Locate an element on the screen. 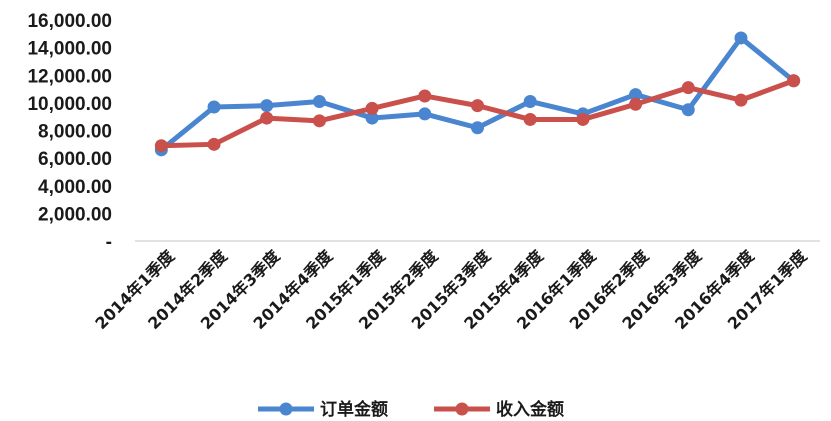 This screenshot has height=421, width=831. y-tick-label: 12,000.00 is located at coordinates (69, 76).